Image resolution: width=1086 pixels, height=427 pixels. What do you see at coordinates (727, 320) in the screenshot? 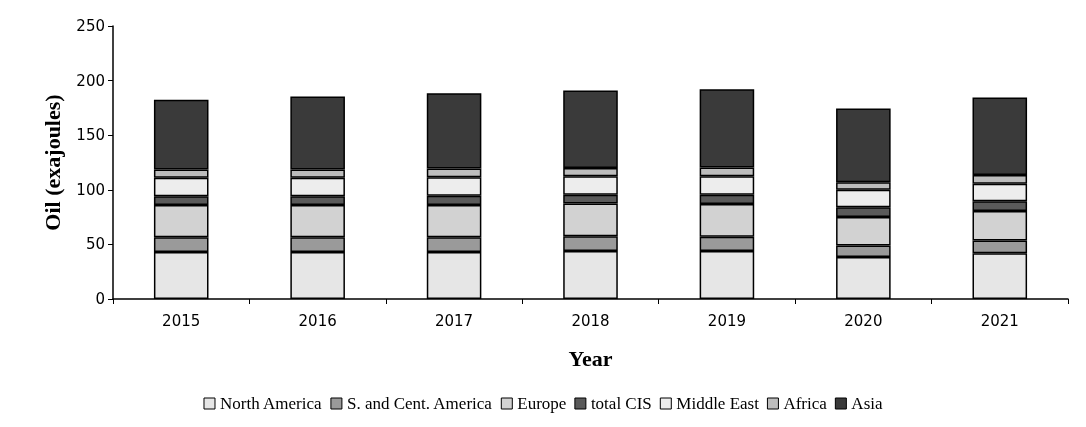
I see `x-tick-label: 2019` at bounding box center [727, 320].